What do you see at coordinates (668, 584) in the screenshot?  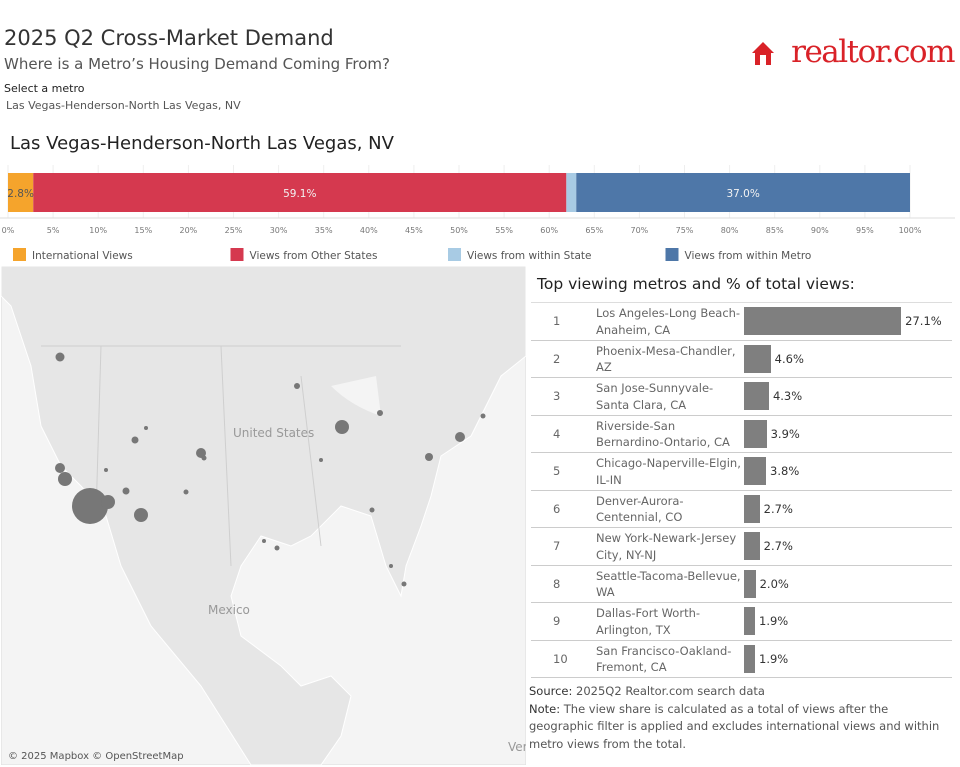 I see `category-label: Seattle-Tacoma-Bellevue, WA` at bounding box center [668, 584].